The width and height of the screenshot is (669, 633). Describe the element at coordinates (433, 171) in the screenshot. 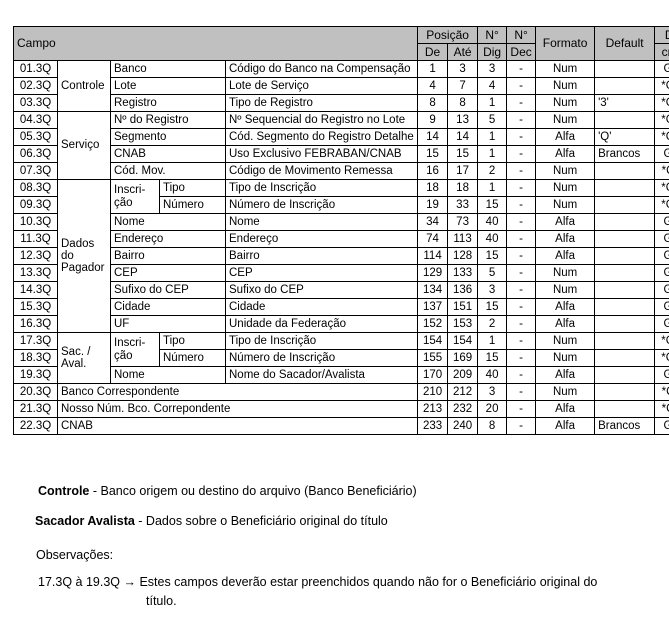

I see `pos-de: 16` at that location.